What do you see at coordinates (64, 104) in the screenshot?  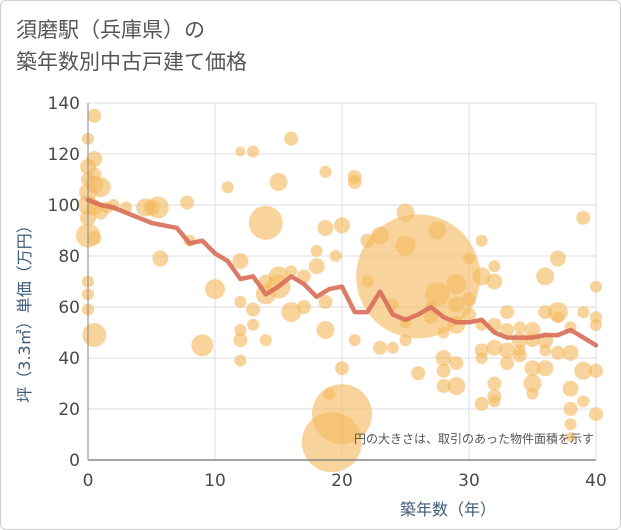 I see `y-tick-label: 140` at bounding box center [64, 104].